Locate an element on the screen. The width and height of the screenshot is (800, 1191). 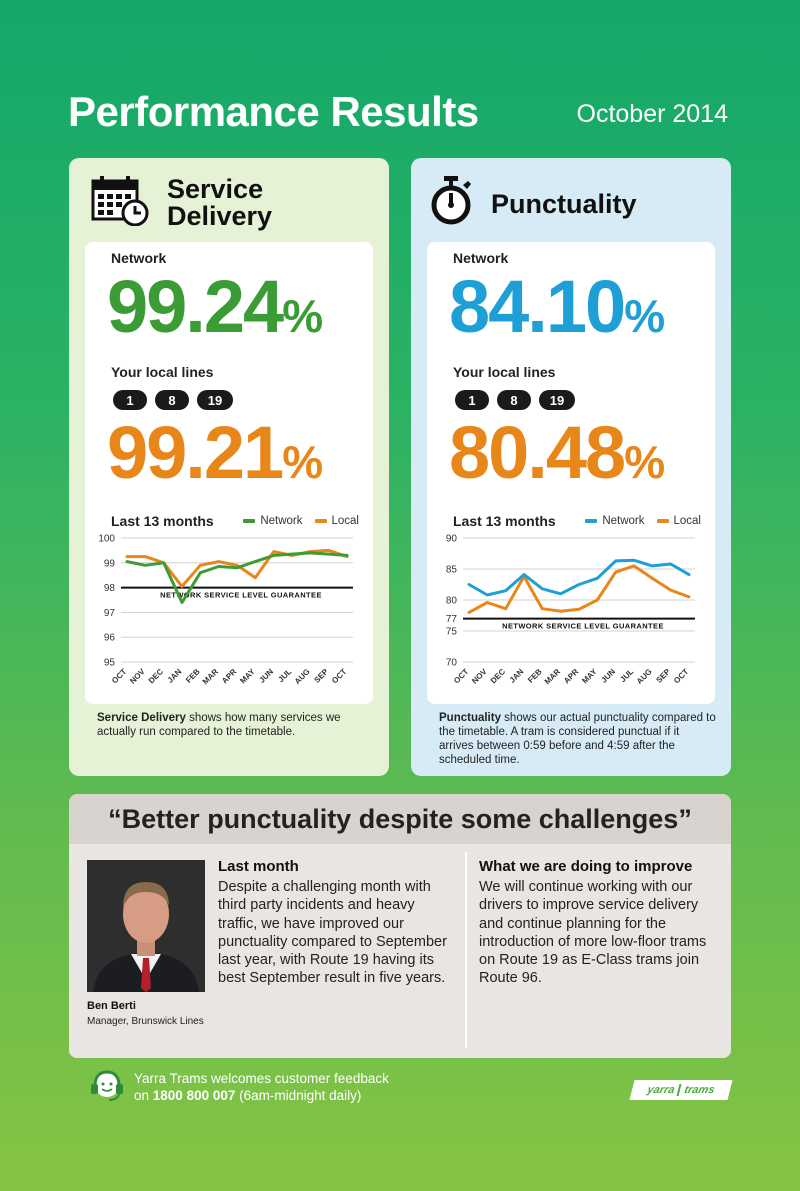
feedback-line1: Yarra Trams welcomes customer feedback is located at coordinates (261, 1078).